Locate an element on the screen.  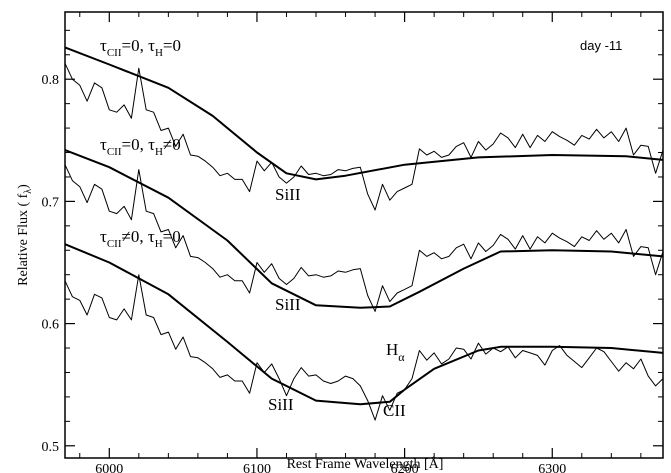
y-tick-label: 0.6 is located at coordinates (51, 325).